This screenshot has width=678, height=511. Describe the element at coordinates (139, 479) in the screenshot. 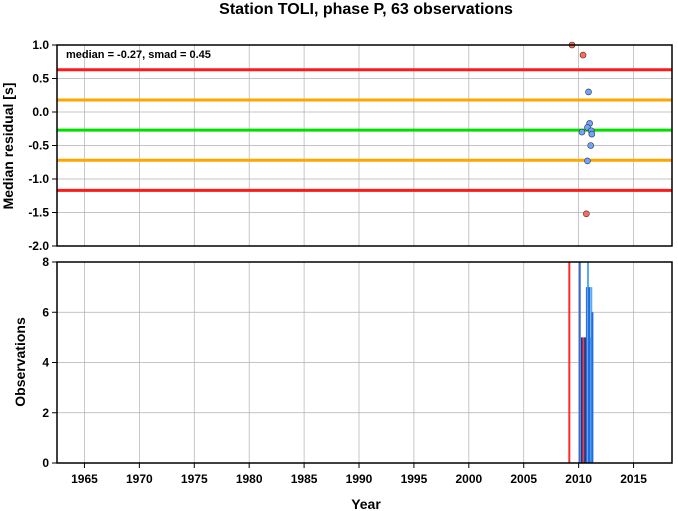

I see `x-tick-label: 1970` at that location.